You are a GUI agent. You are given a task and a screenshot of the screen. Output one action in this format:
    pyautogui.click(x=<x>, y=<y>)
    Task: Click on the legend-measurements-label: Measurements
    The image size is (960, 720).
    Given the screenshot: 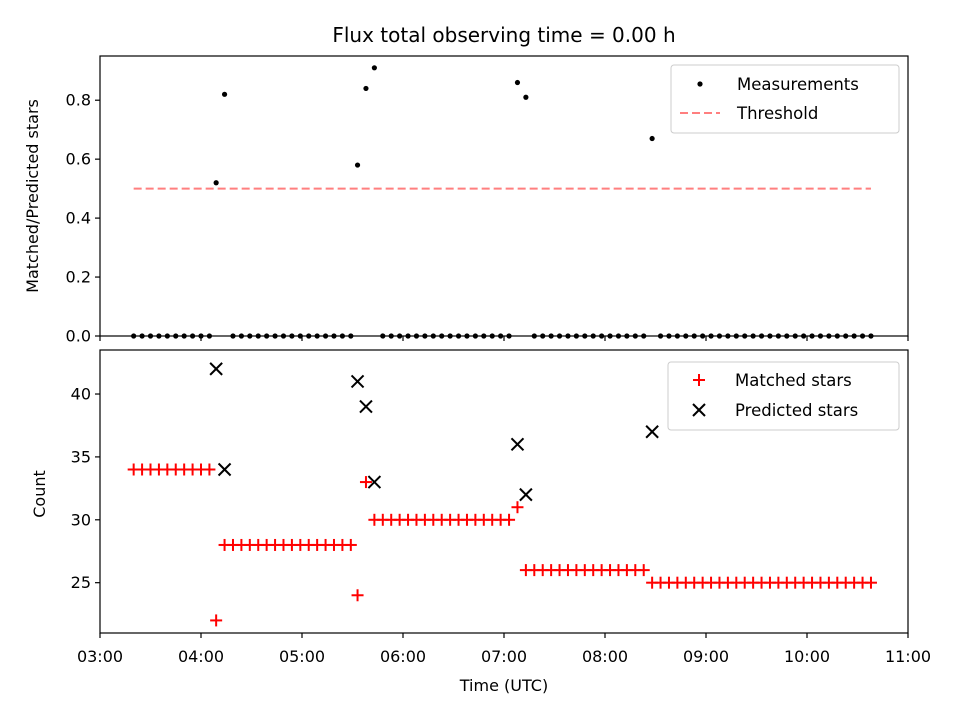 What is the action you would take?
    pyautogui.click(x=798, y=84)
    